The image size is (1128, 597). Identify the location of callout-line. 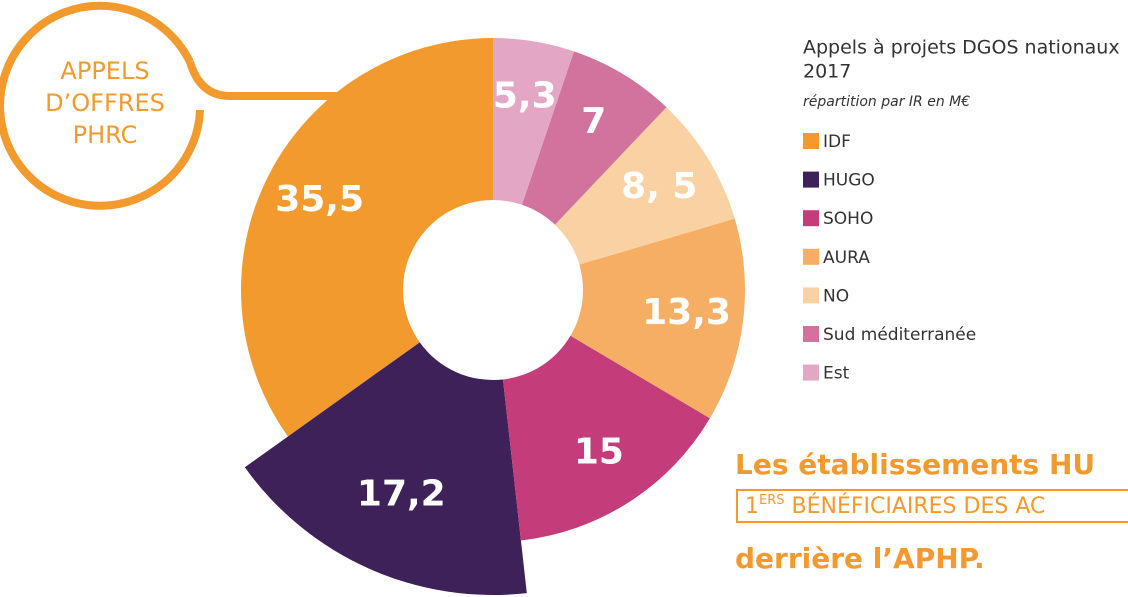
(303, 80).